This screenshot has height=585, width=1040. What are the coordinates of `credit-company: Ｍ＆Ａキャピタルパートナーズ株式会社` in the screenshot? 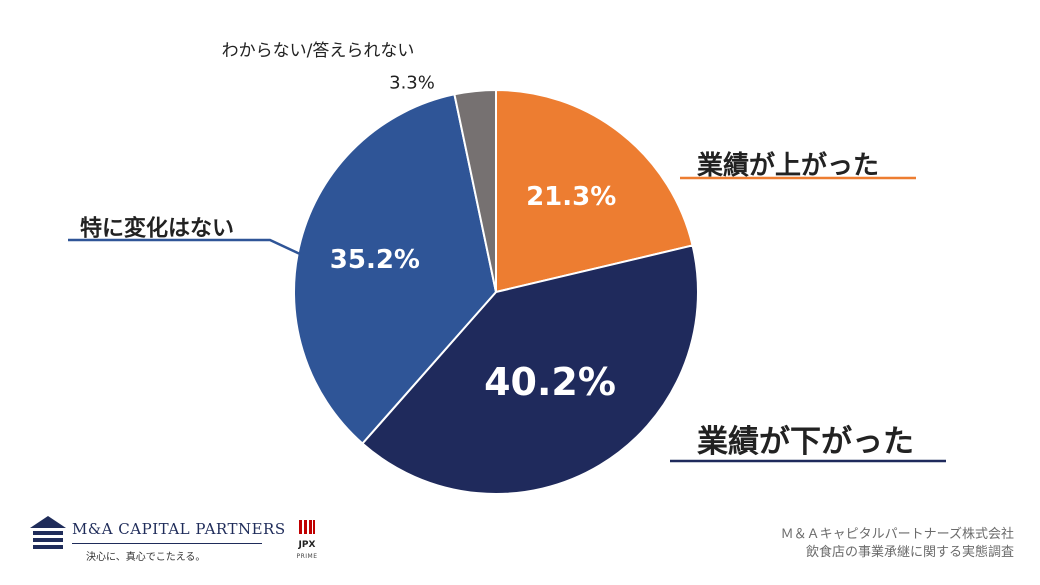 It's located at (897, 534).